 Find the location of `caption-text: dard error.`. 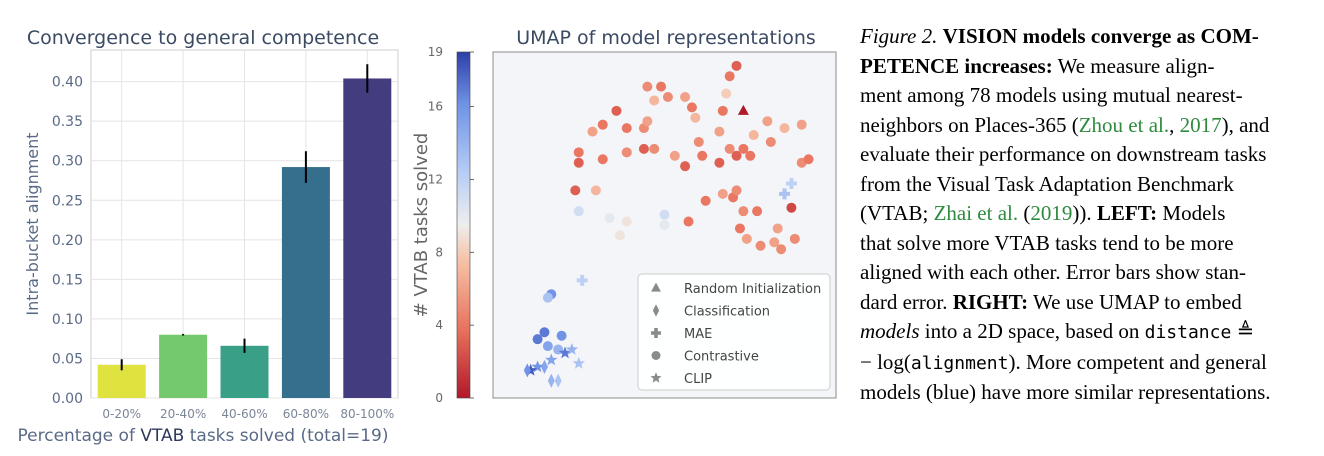

caption-text: dard error. is located at coordinates (906, 301).